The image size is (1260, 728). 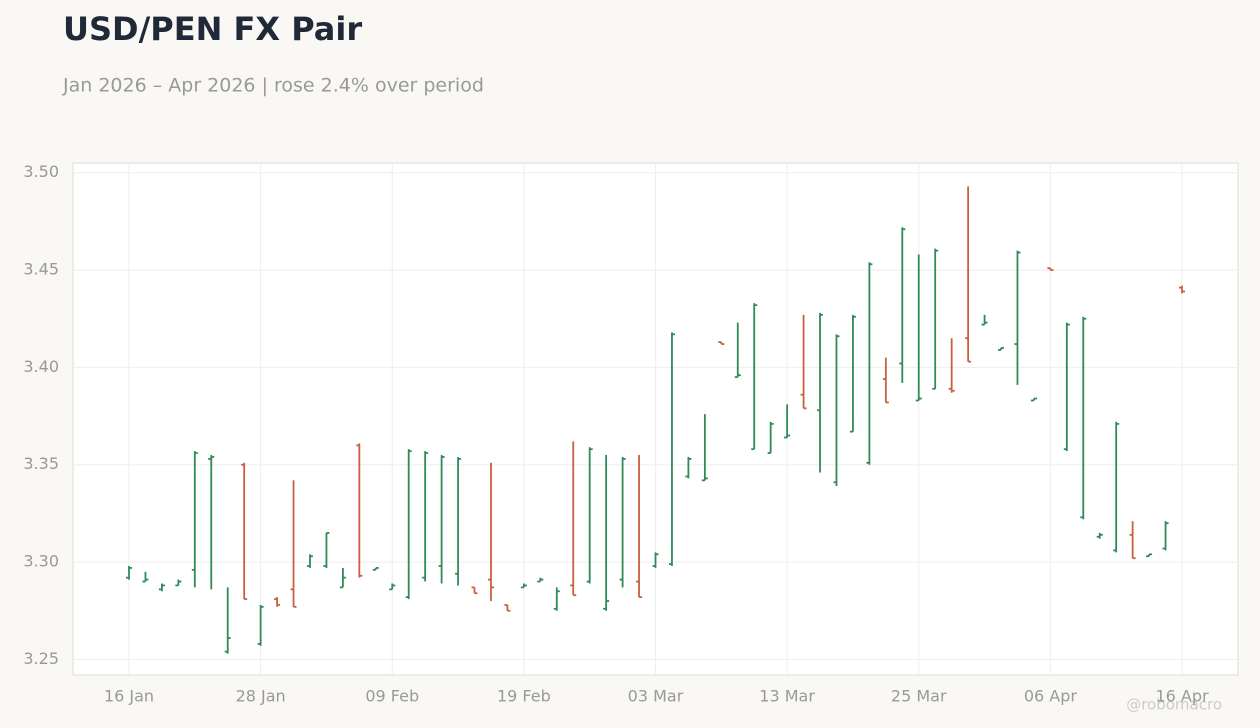 I want to click on x-tick-label: 16 Apr, so click(x=1182, y=696).